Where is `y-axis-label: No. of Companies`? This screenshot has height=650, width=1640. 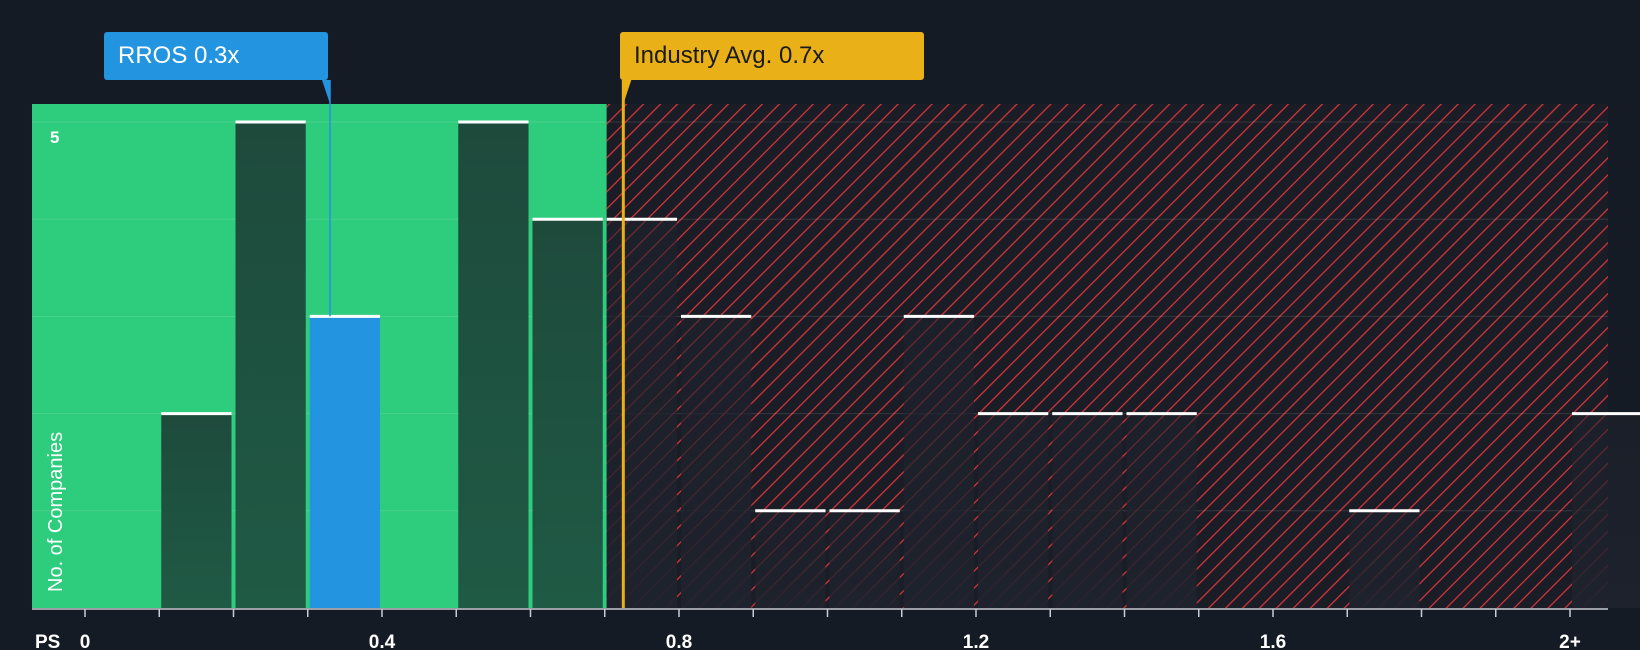 y-axis-label: No. of Companies is located at coordinates (56, 512).